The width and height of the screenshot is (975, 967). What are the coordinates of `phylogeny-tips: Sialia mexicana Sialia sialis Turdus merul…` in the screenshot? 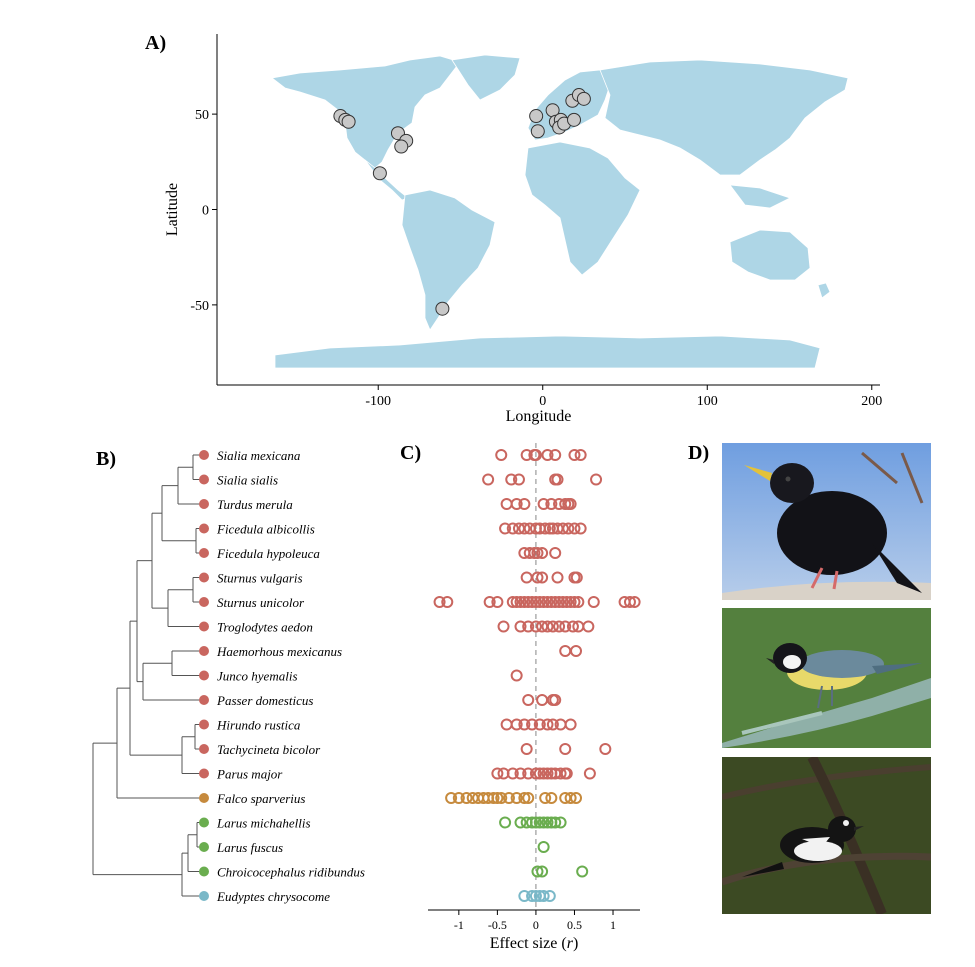 It's located at (282, 676).